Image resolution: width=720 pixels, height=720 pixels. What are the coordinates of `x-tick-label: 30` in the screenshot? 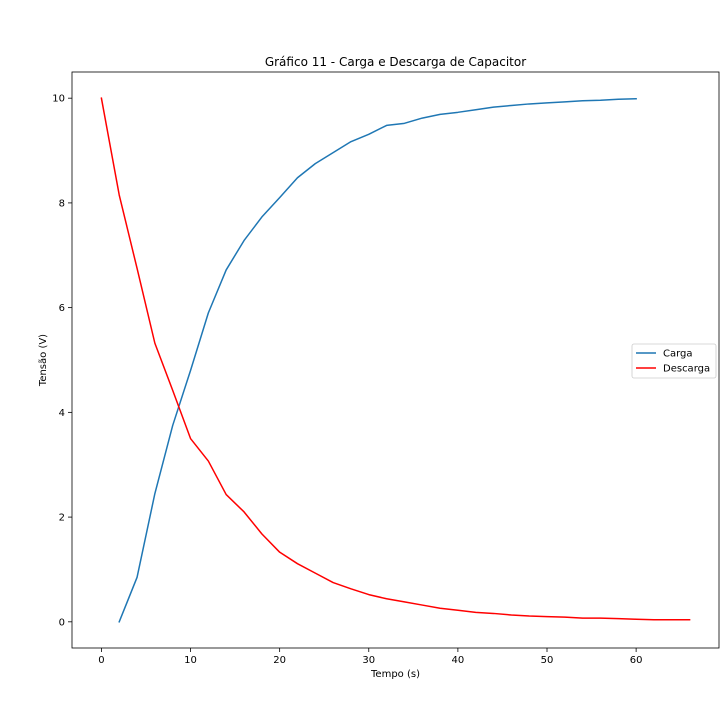 It's located at (368, 660).